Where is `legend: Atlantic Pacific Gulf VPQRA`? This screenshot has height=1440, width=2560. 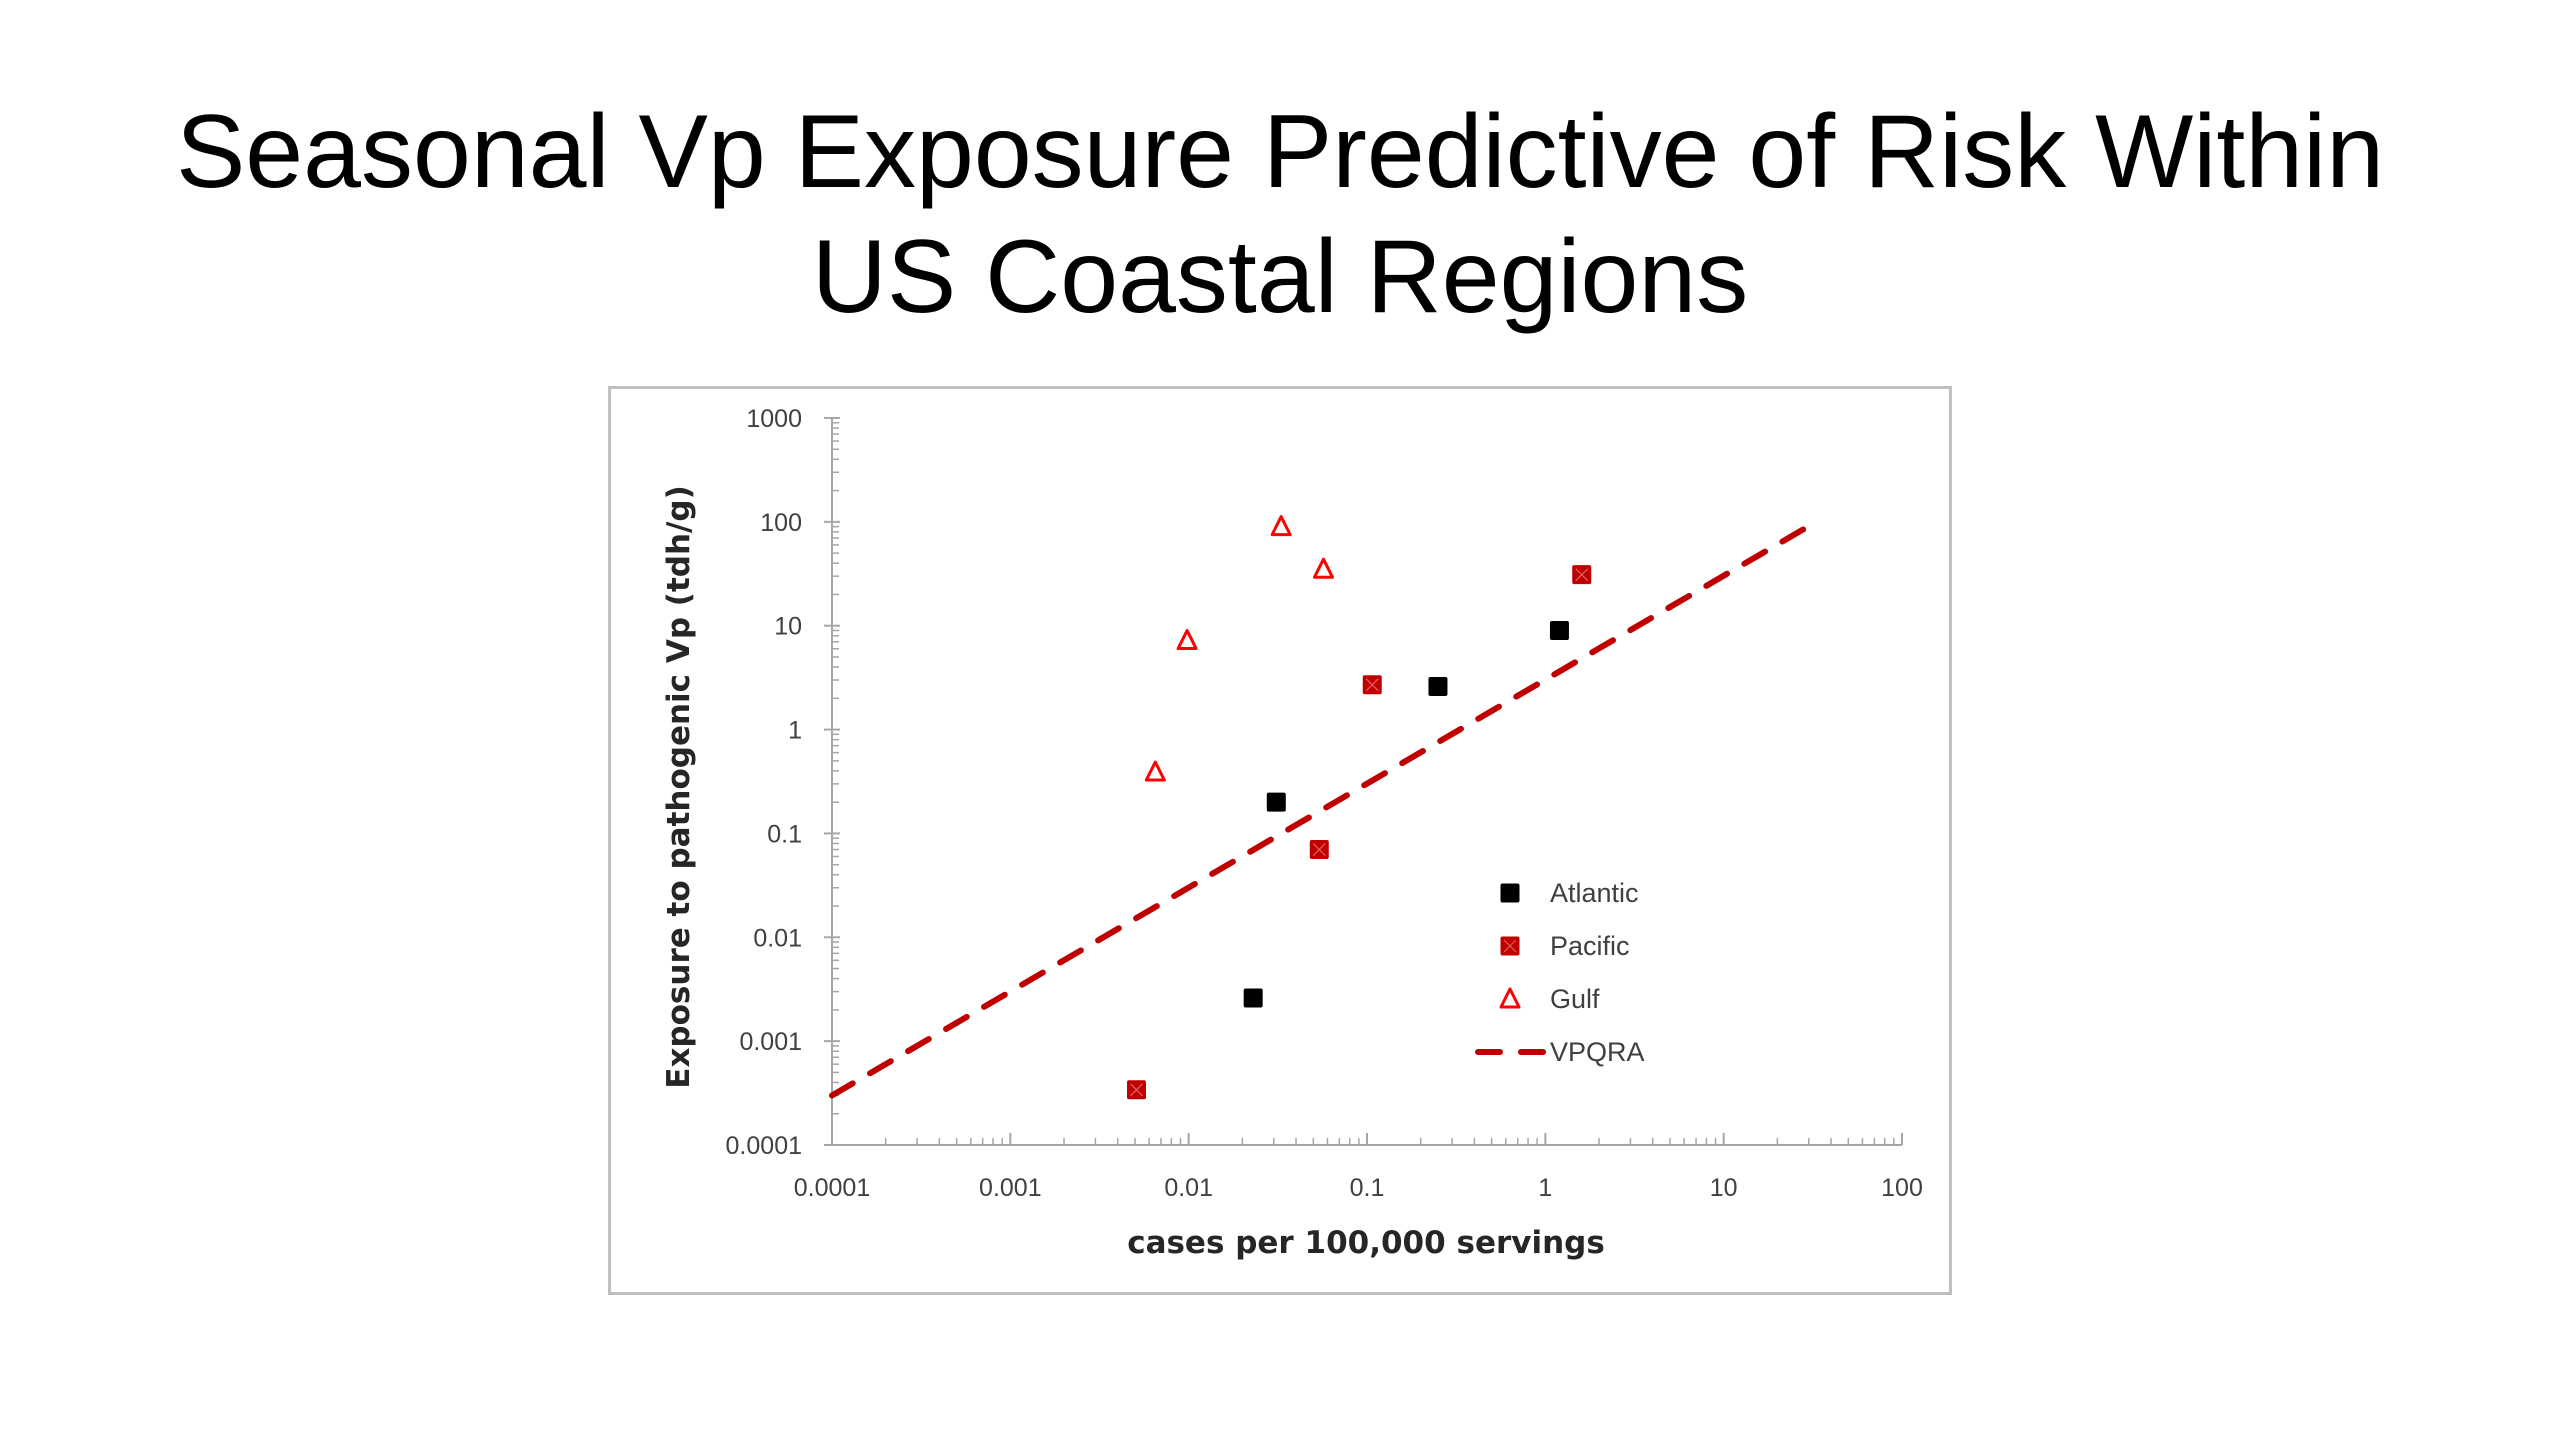
legend: Atlantic Pacific Gulf VPQRA is located at coordinates (1560, 972).